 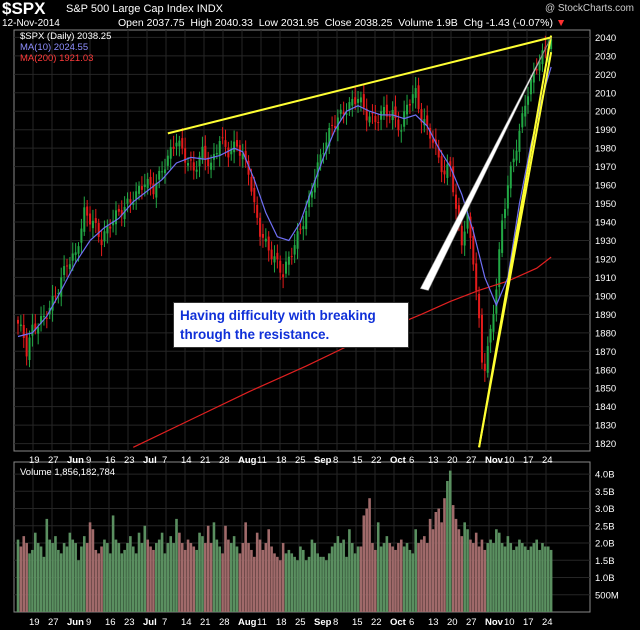 I want to click on y-tick-label: 1820, so click(x=605, y=444).